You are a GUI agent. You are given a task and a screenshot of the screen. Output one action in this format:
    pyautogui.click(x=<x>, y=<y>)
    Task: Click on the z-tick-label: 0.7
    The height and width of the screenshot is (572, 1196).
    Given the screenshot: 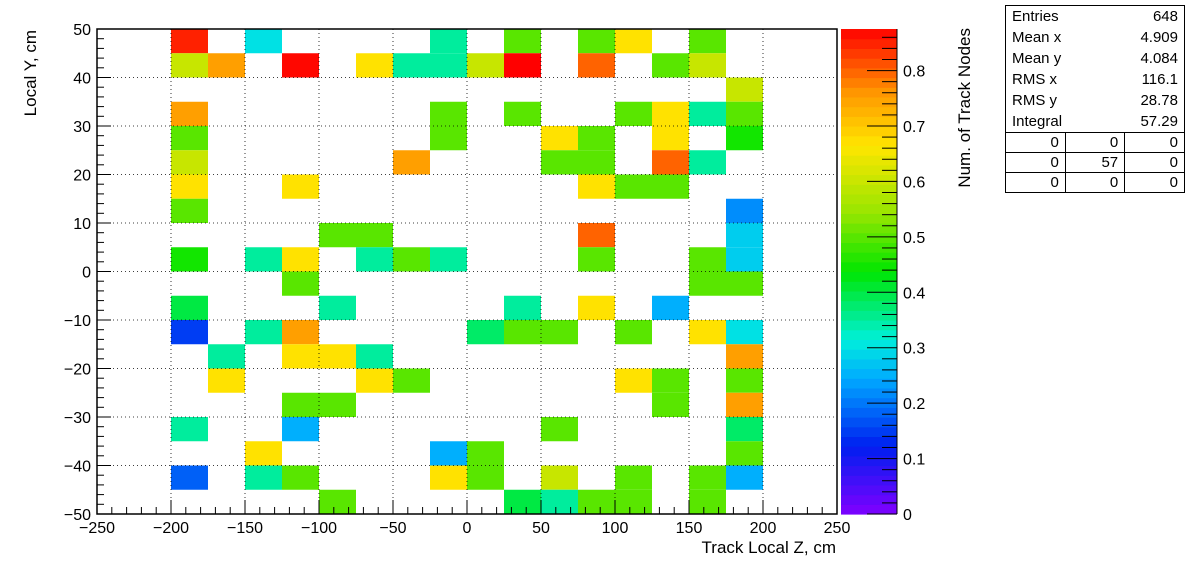 What is the action you would take?
    pyautogui.click(x=914, y=127)
    